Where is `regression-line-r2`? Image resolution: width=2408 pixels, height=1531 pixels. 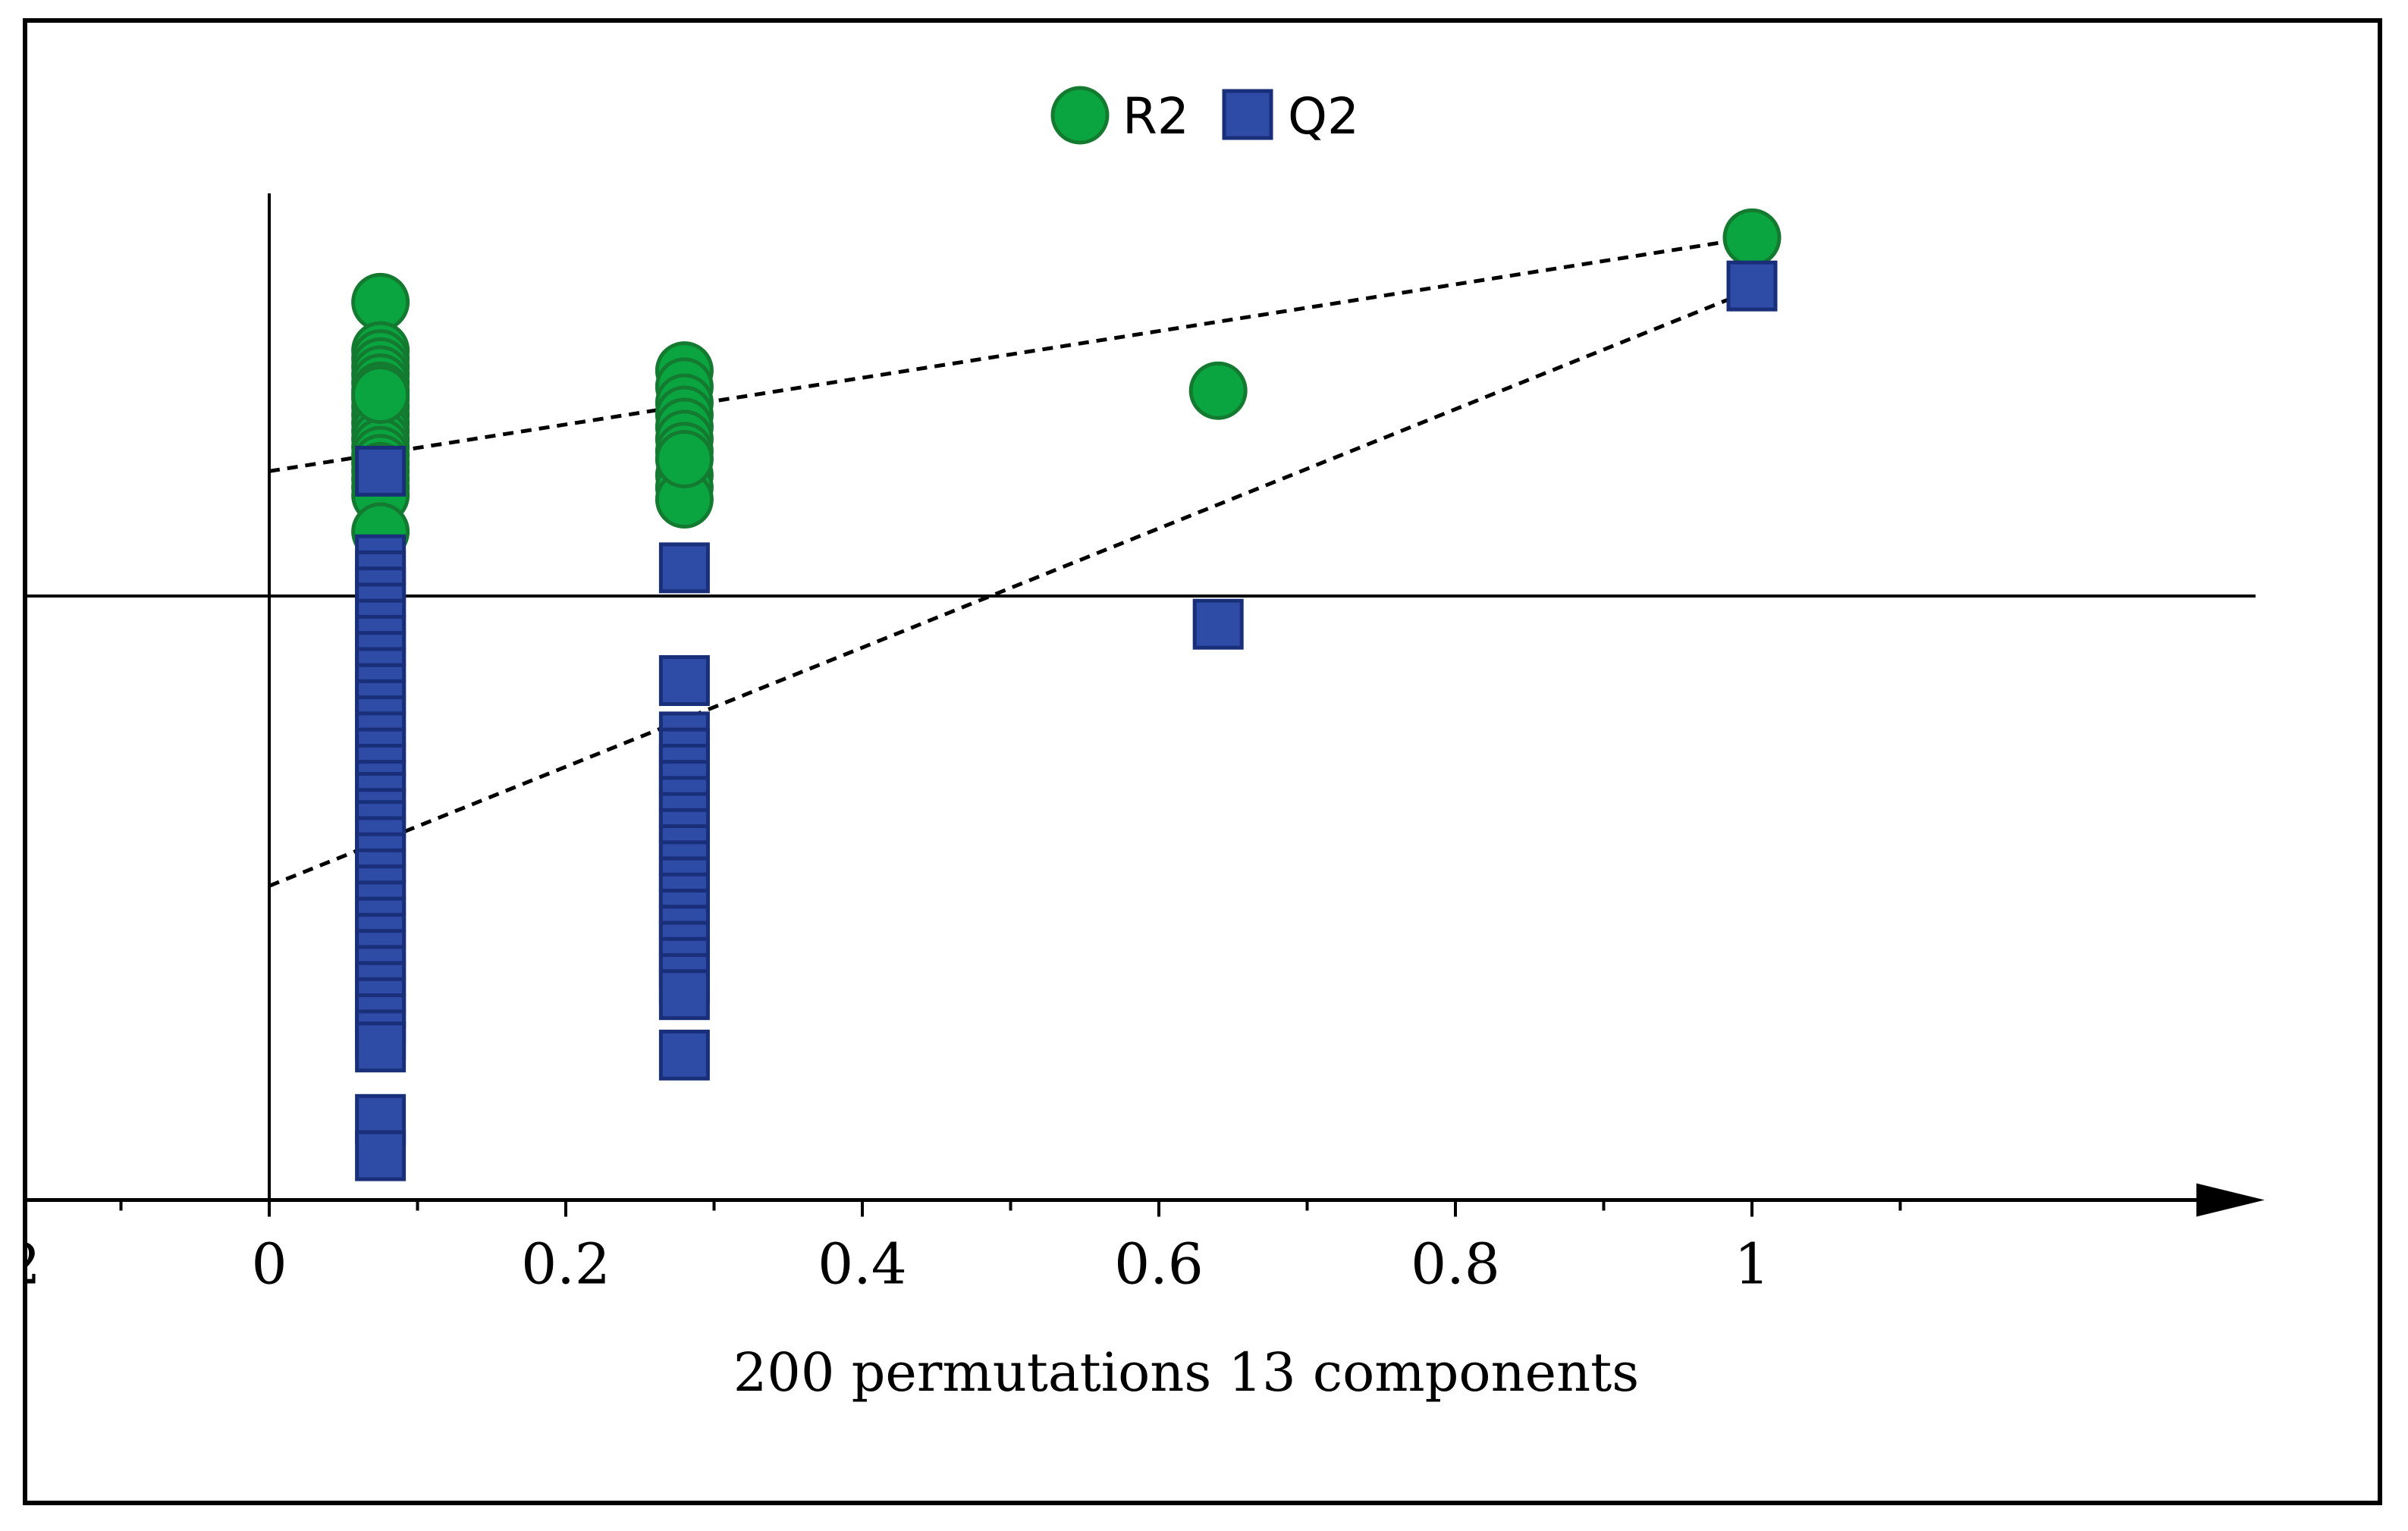
regression-line-r2 is located at coordinates (1010, 354).